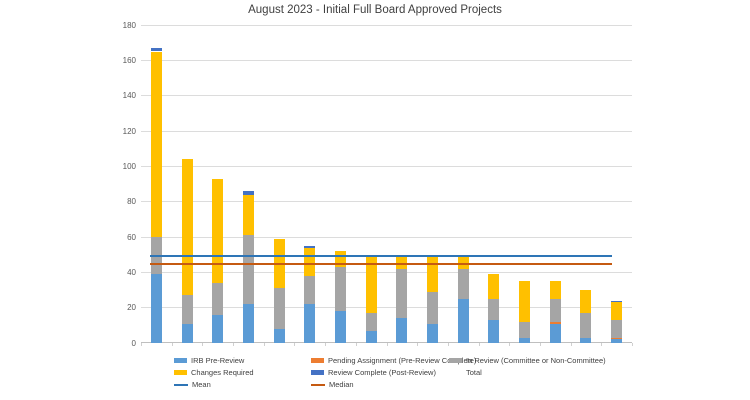  I want to click on legend-item: Median, so click(332, 384).